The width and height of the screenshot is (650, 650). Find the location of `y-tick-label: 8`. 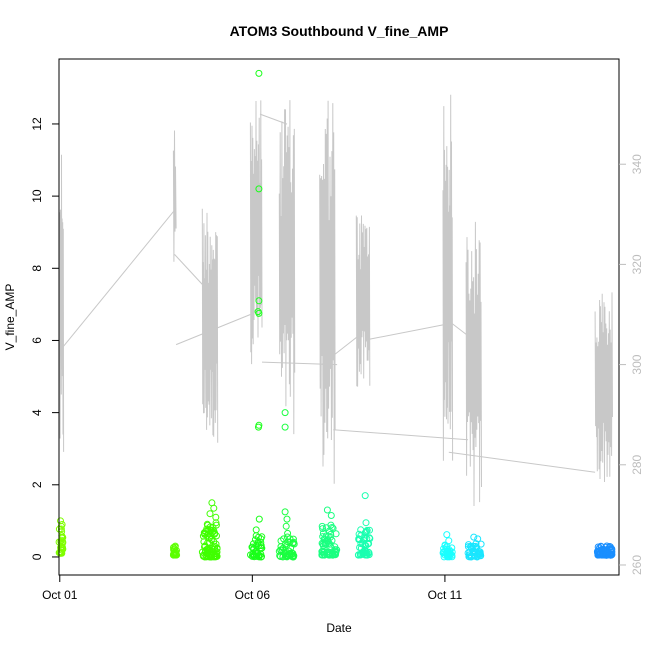

y-tick-label: 8 is located at coordinates (37, 268).